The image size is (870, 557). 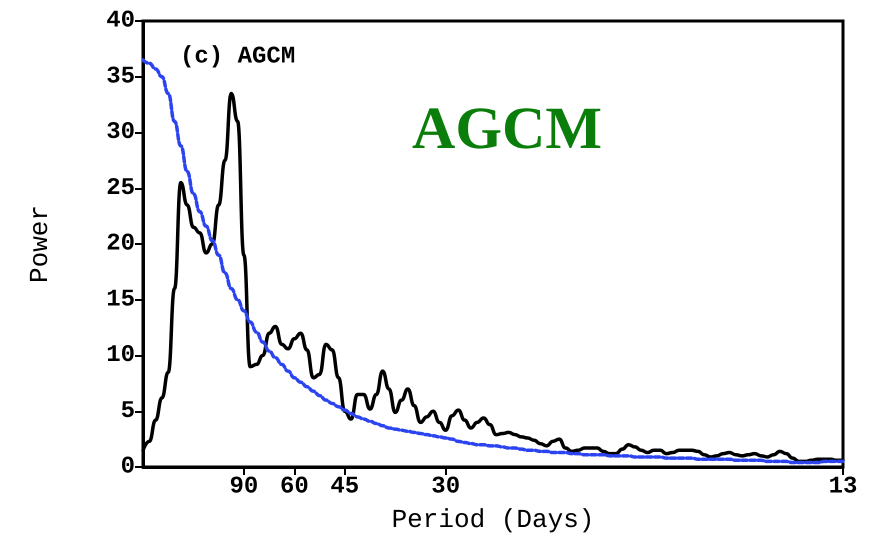 I want to click on y-tick-label: 0, so click(x=127, y=467).